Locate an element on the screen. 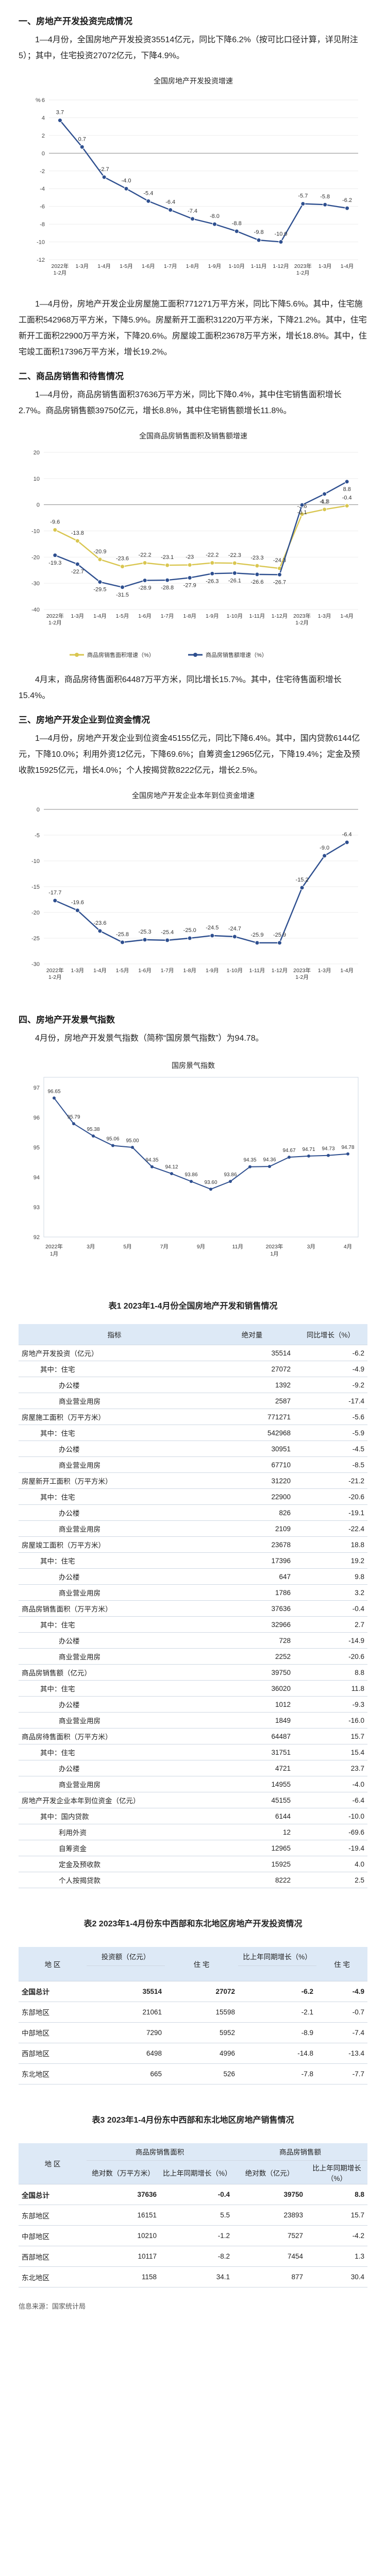 This screenshot has width=386, height=2576. data-label: -19.6 is located at coordinates (77, 903).